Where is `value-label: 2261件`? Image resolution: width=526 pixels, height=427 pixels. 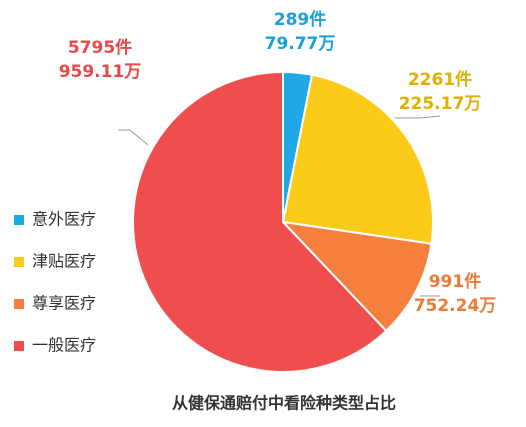
value-label: 2261件 is located at coordinates (440, 79).